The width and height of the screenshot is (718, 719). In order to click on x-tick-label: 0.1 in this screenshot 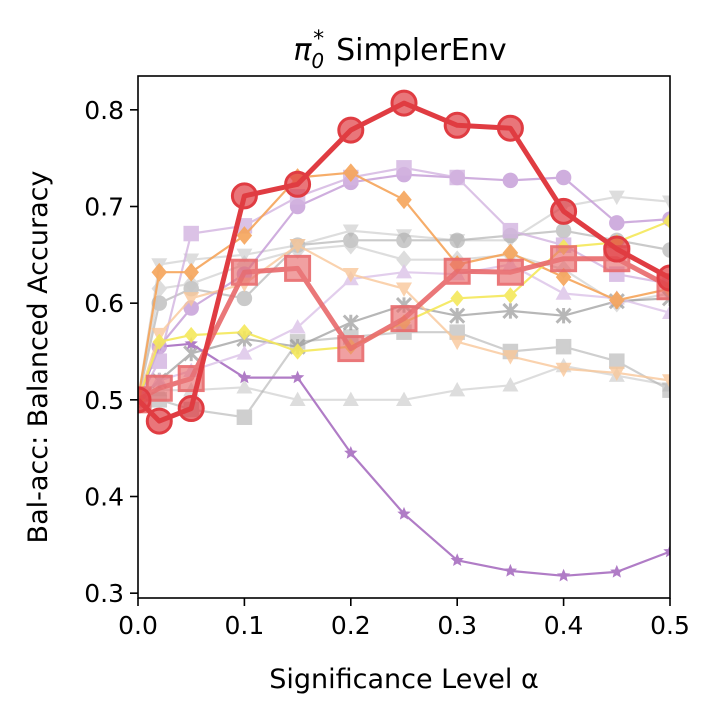, I will do `click(245, 625)`.